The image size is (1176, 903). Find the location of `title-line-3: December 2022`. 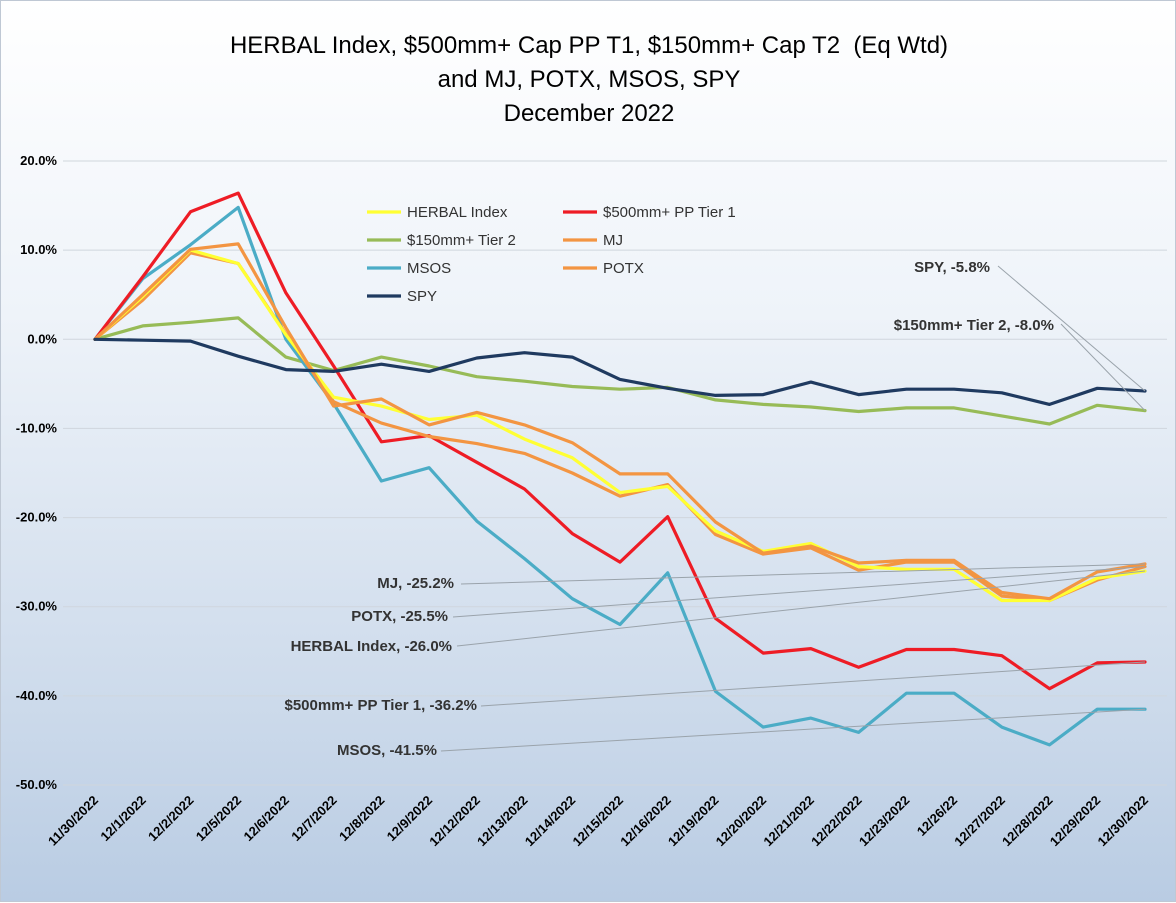

title-line-3: December 2022 is located at coordinates (589, 113).